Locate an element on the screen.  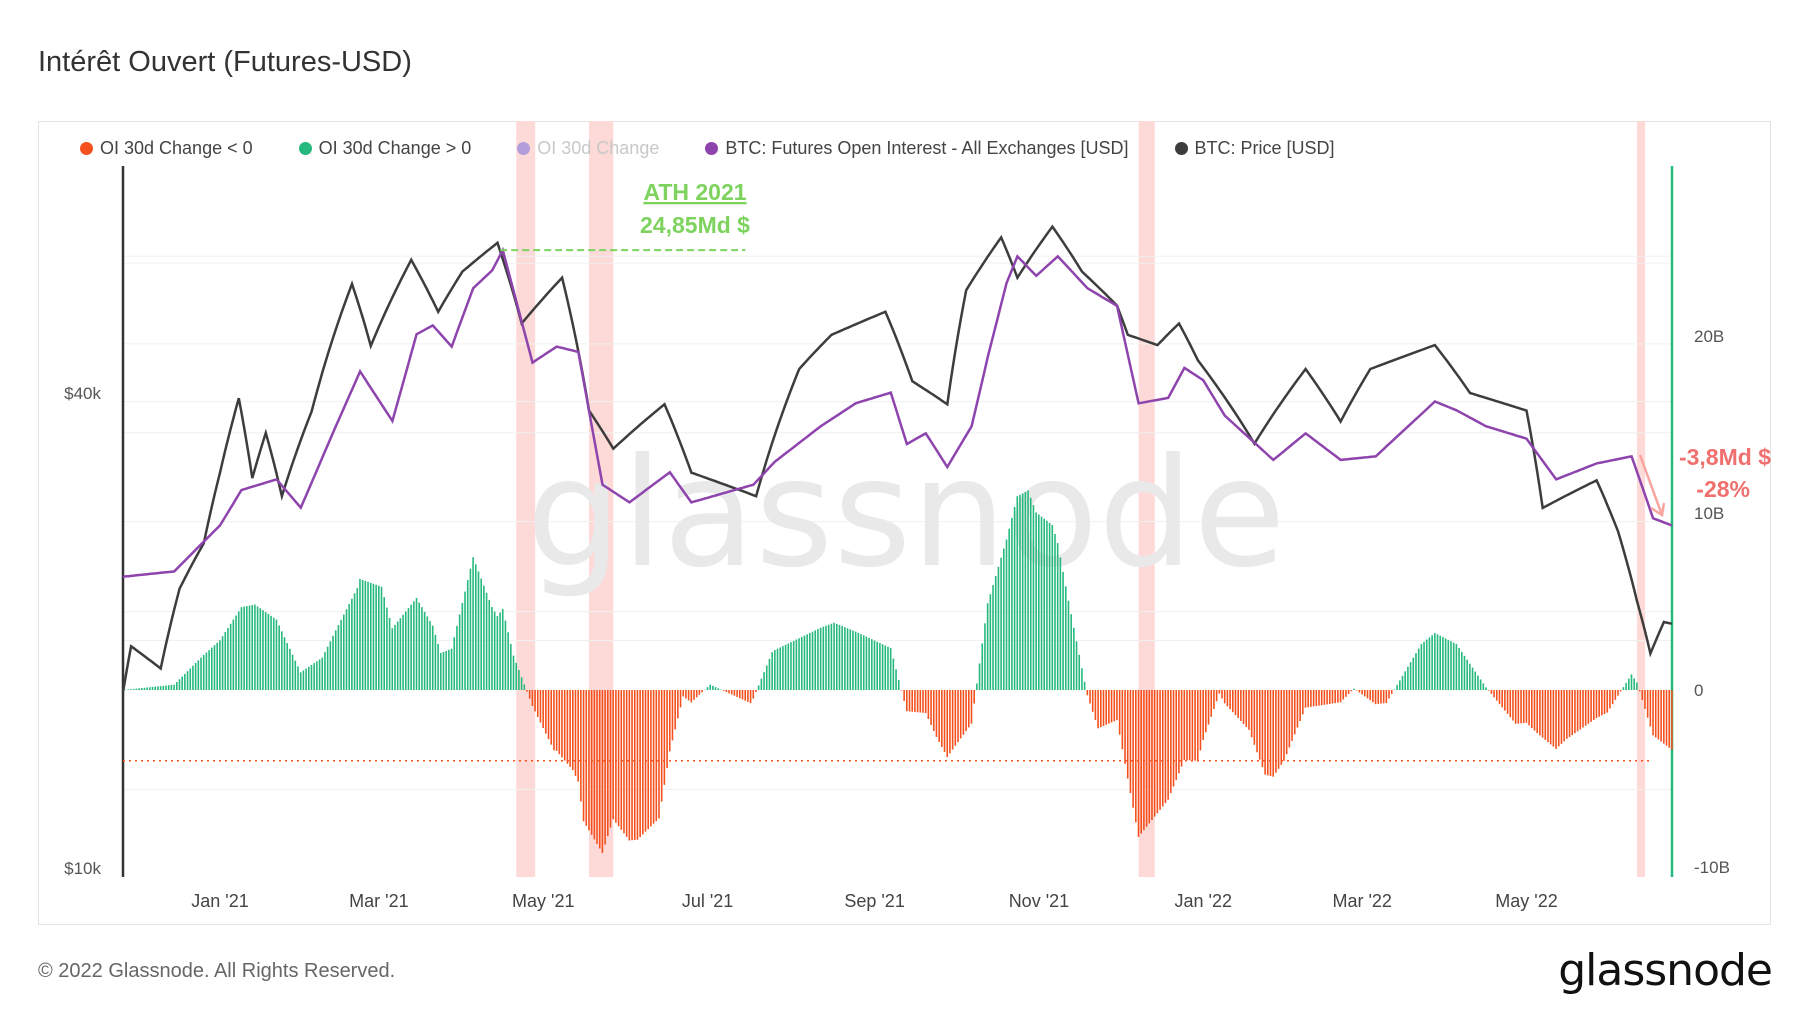
legend-item: BTC: Price [USD] is located at coordinates (1254, 148).